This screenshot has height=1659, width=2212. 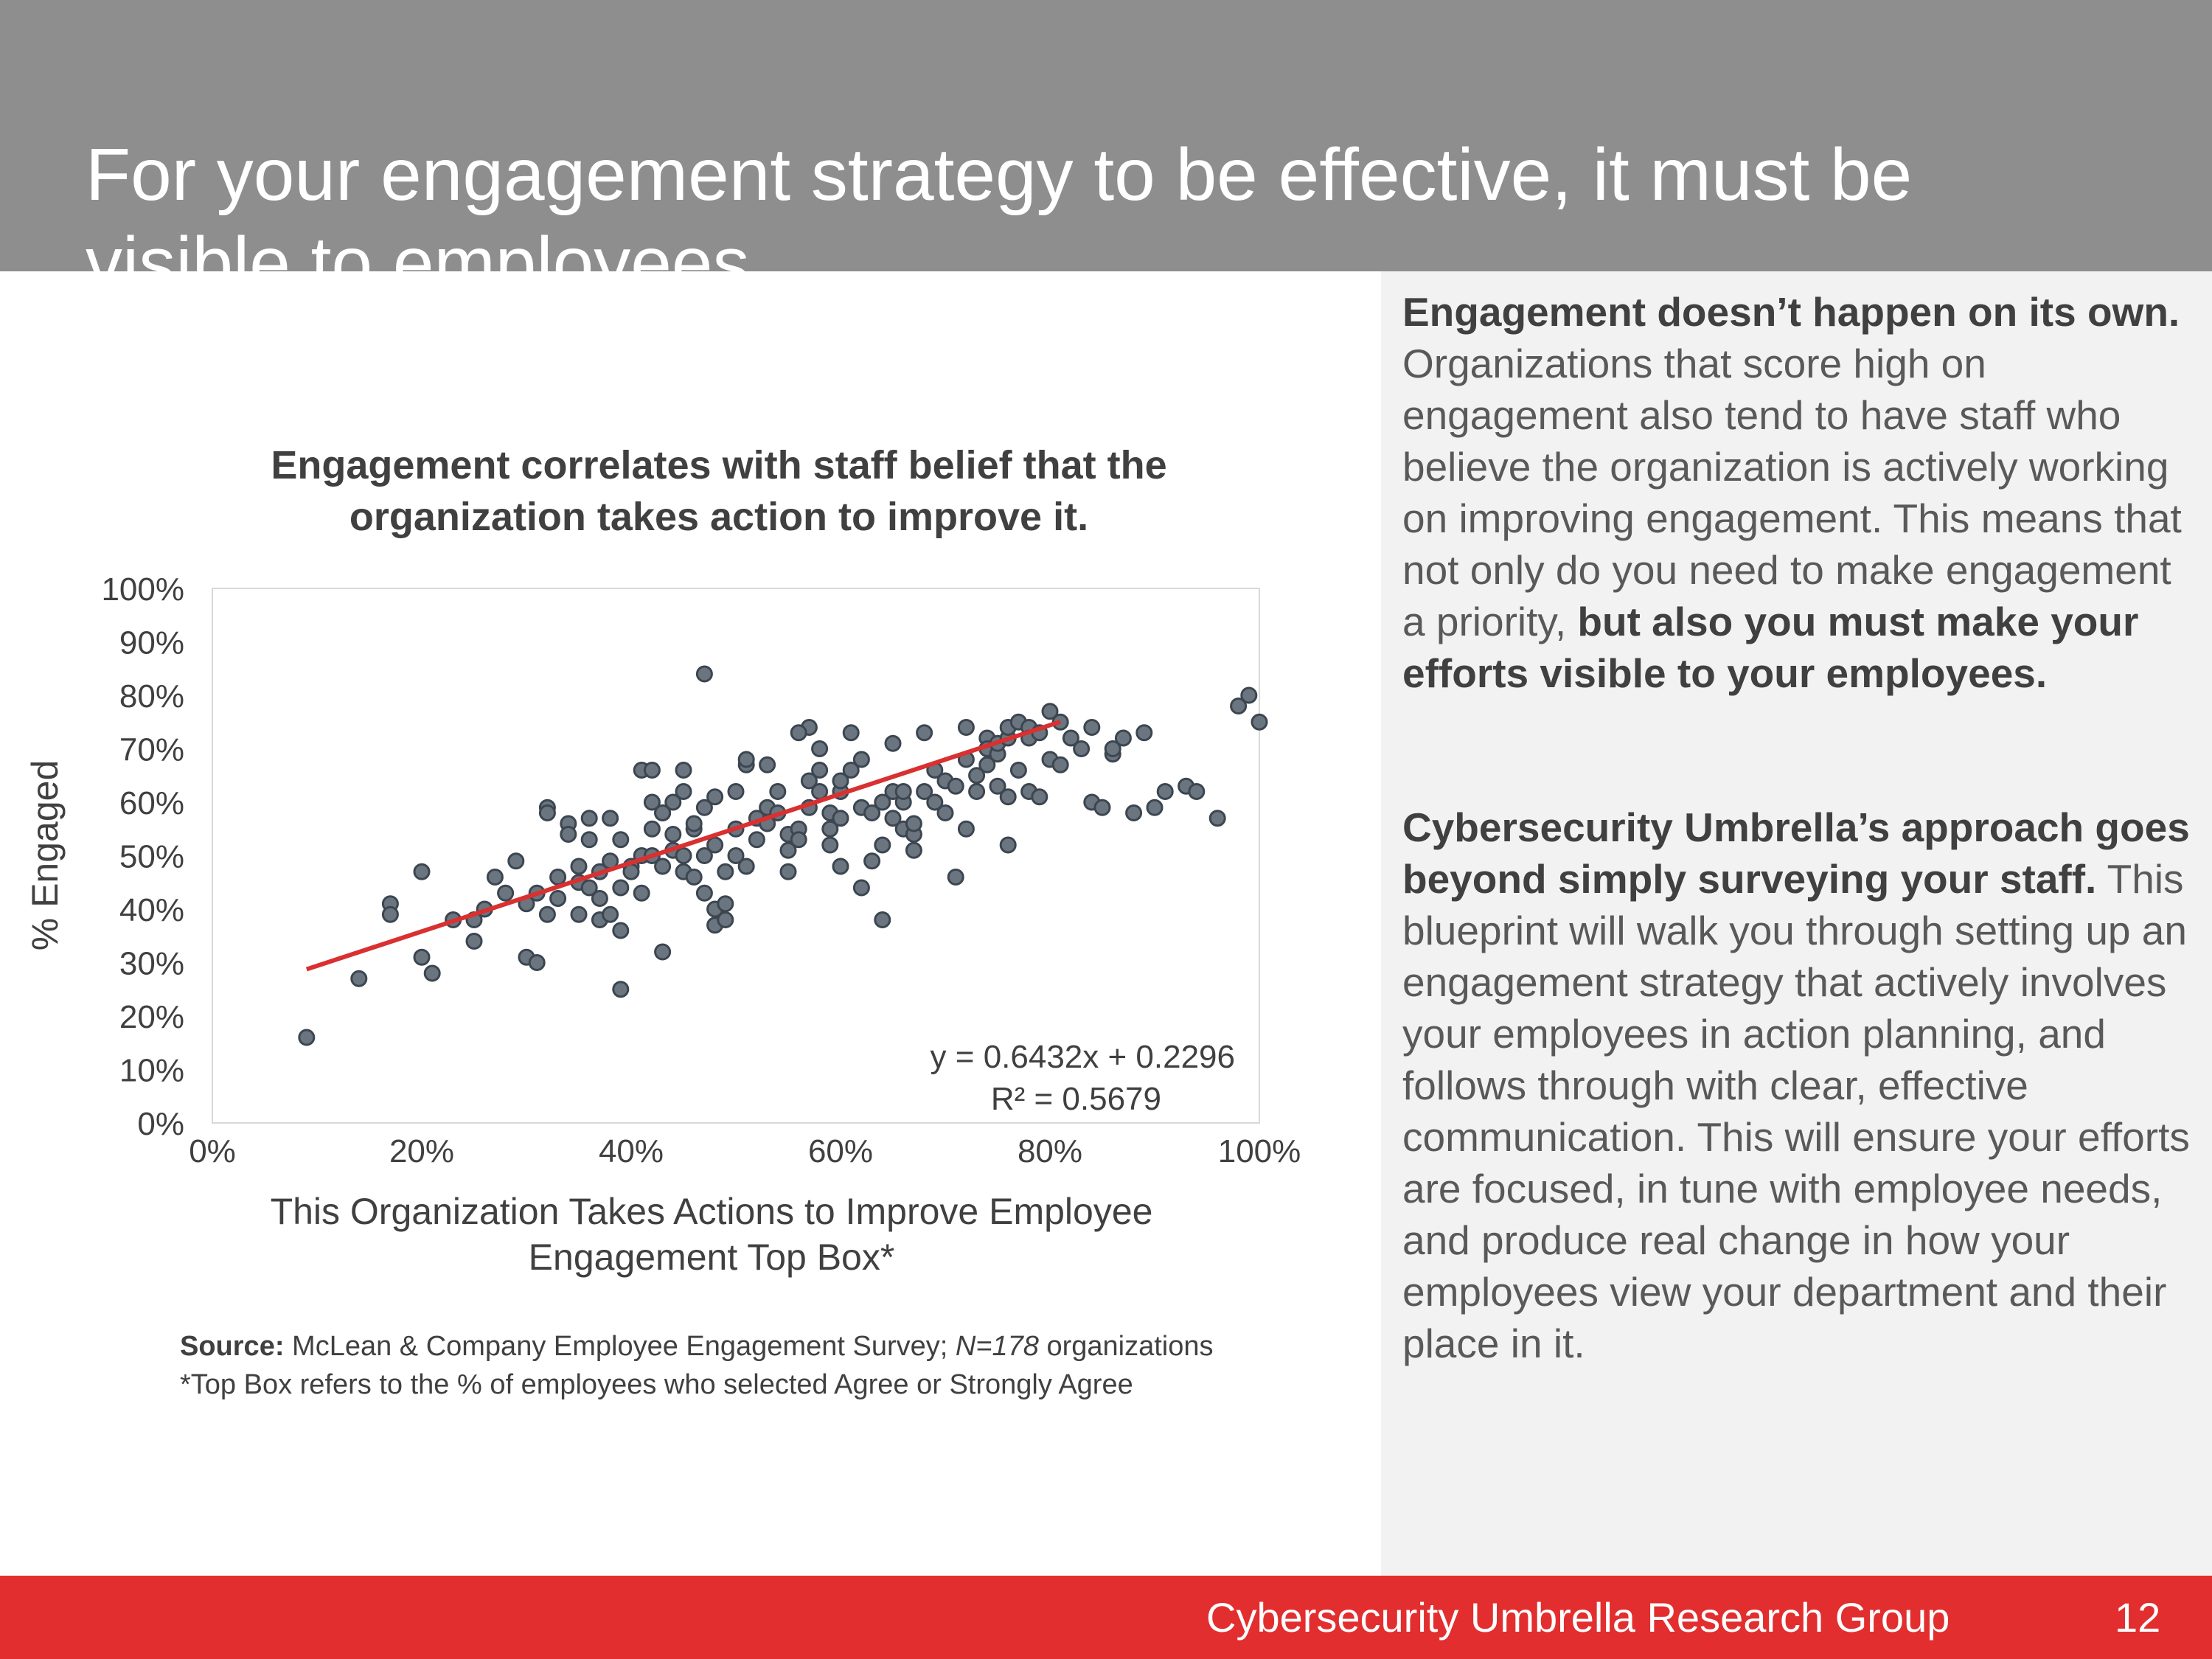 I want to click on y-axis: 0% 10% 20% 30% 40% 50% 60% 70% 80% 90% 100%, so click(x=142, y=856).